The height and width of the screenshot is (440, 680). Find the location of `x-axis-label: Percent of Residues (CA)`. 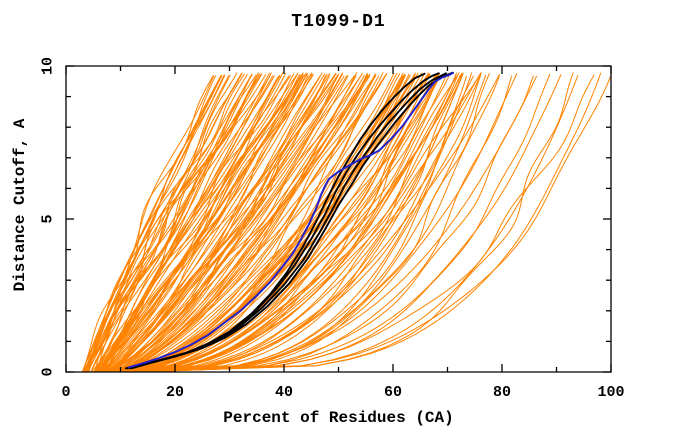

x-axis-label: Percent of Residues (CA) is located at coordinates (338, 418).